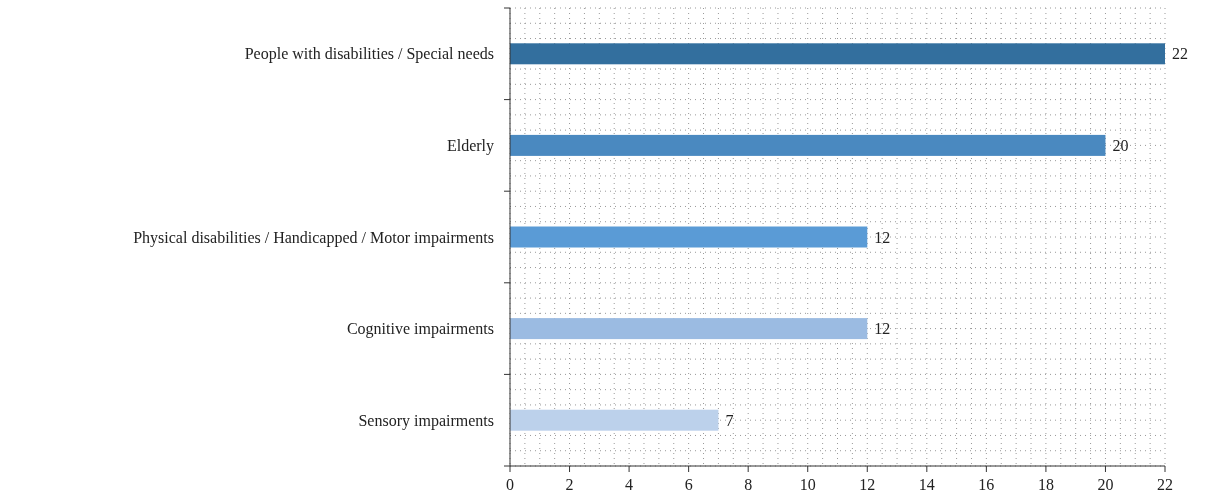 The image size is (1205, 504). Describe the element at coordinates (926, 484) in the screenshot. I see `x-tick-label: 14` at that location.